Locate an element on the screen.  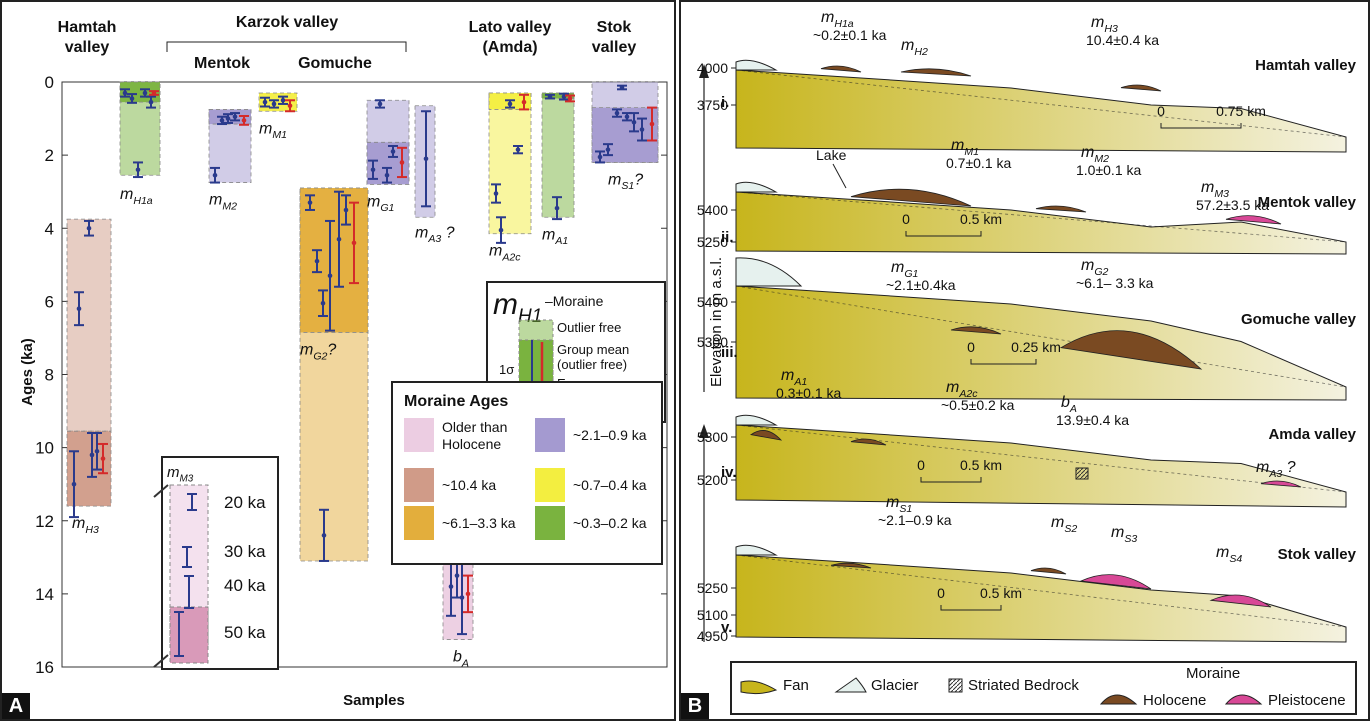
profile-name: Stok valley is located at coordinates (1317, 554).